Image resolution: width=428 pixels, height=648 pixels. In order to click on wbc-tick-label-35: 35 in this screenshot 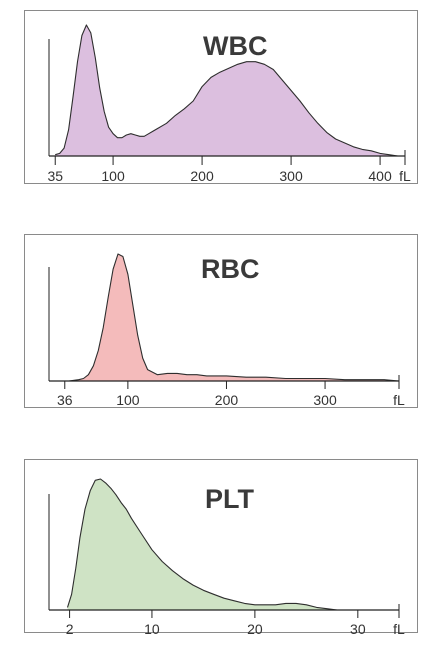, I will do `click(55, 176)`.